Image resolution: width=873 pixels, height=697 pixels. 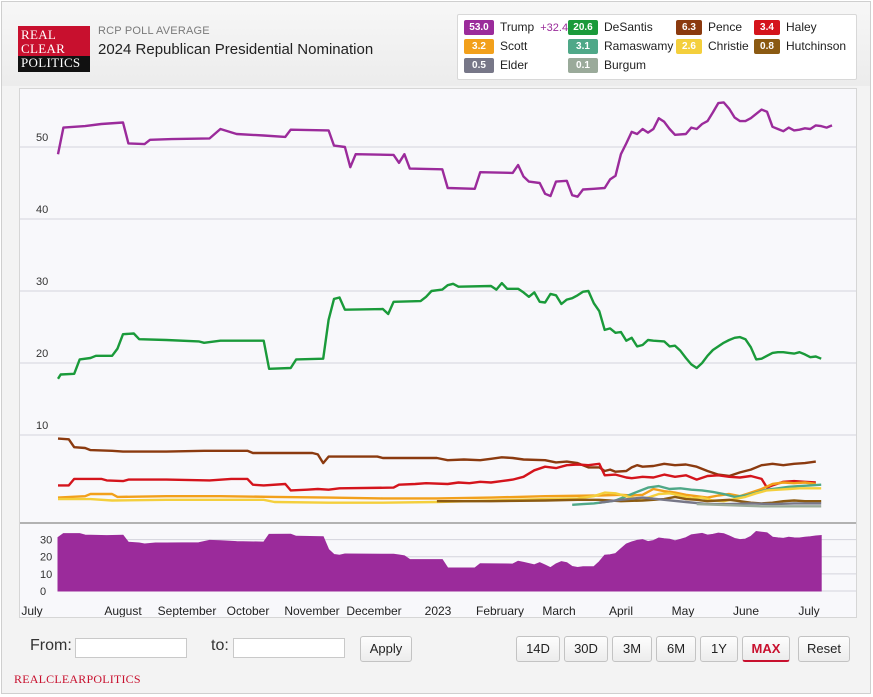 What do you see at coordinates (311, 610) in the screenshot?
I see `x-tick-label: November` at bounding box center [311, 610].